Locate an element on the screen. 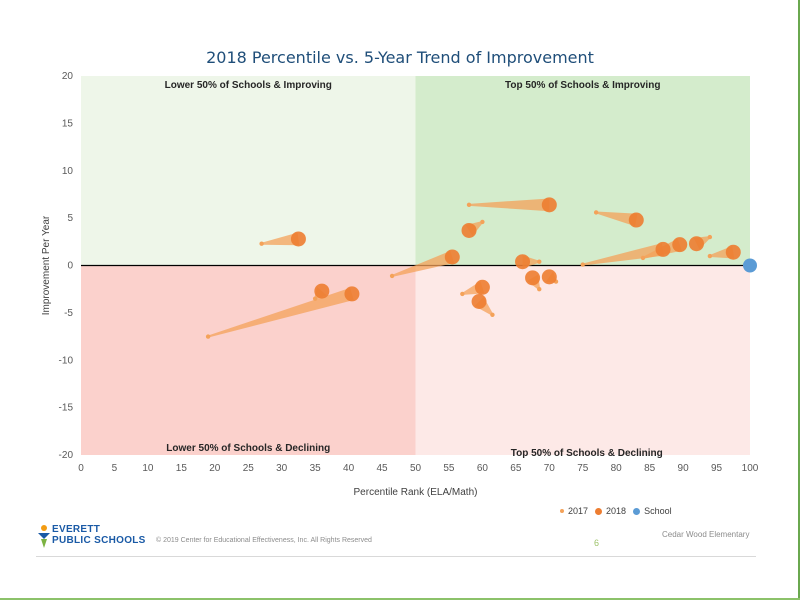 Image resolution: width=800 pixels, height=600 pixels. x-tick-label: 90 is located at coordinates (684, 468).